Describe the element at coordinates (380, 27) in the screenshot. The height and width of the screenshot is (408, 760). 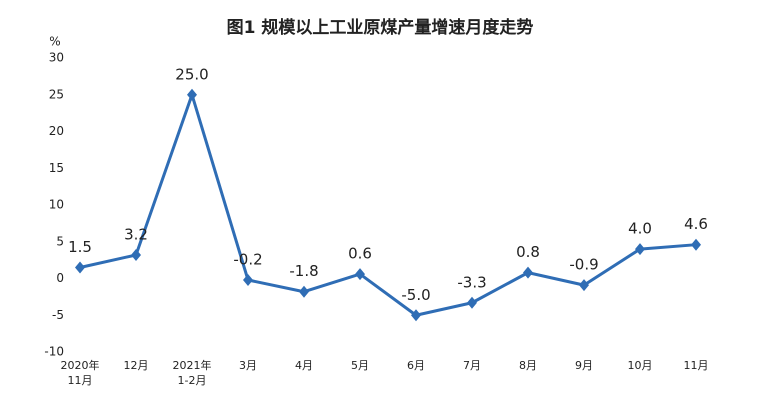
I see `chart-title: 图1 规模以上工业原煤产量增速月度走势` at that location.